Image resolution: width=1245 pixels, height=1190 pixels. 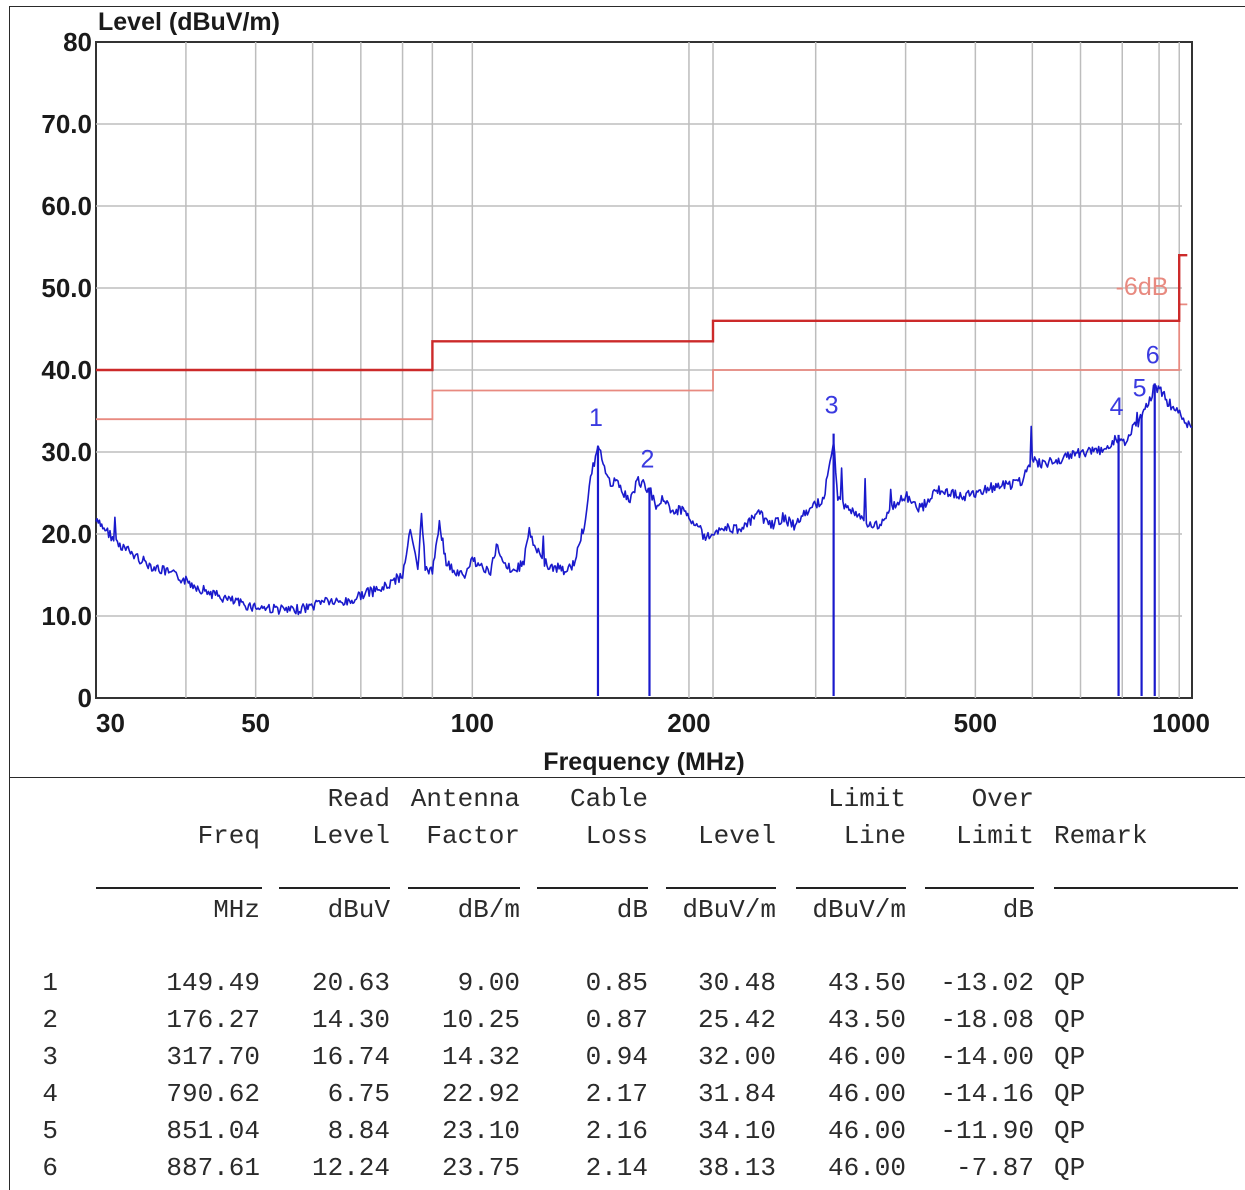 I want to click on row-cell: 851.04, so click(x=213, y=1131).